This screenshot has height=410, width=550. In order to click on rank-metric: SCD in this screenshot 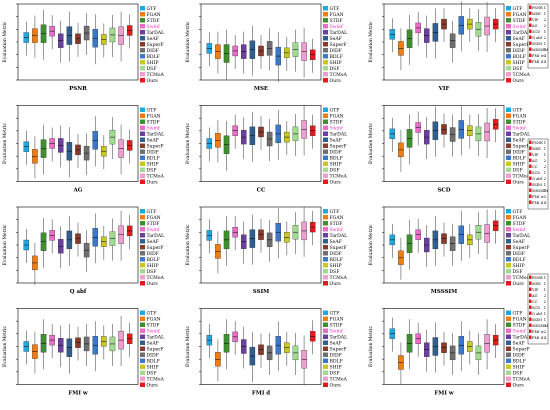, I will do `click(536, 173)`.